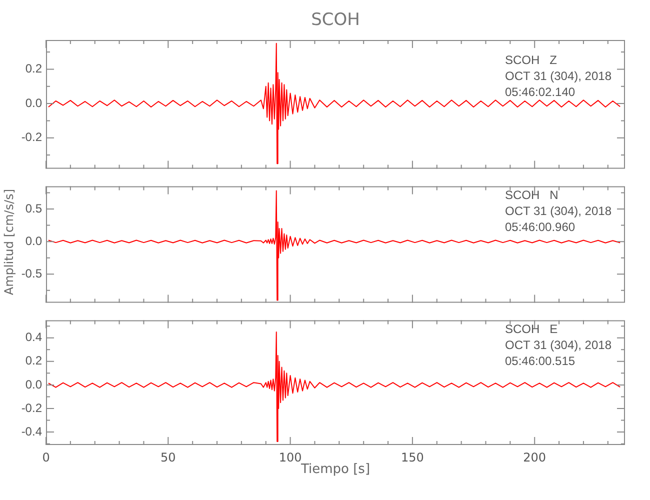  Describe the element at coordinates (33, 208) in the screenshot. I see `y-tick-label: 0.5` at that location.